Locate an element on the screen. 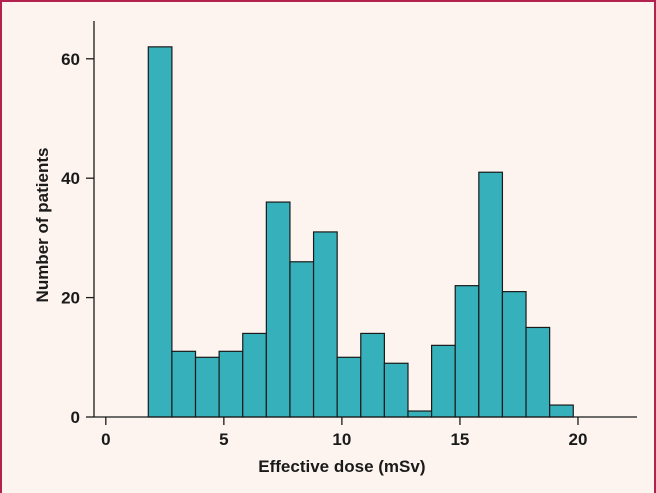  y-tick-label-60: 60 is located at coordinates (70, 59).